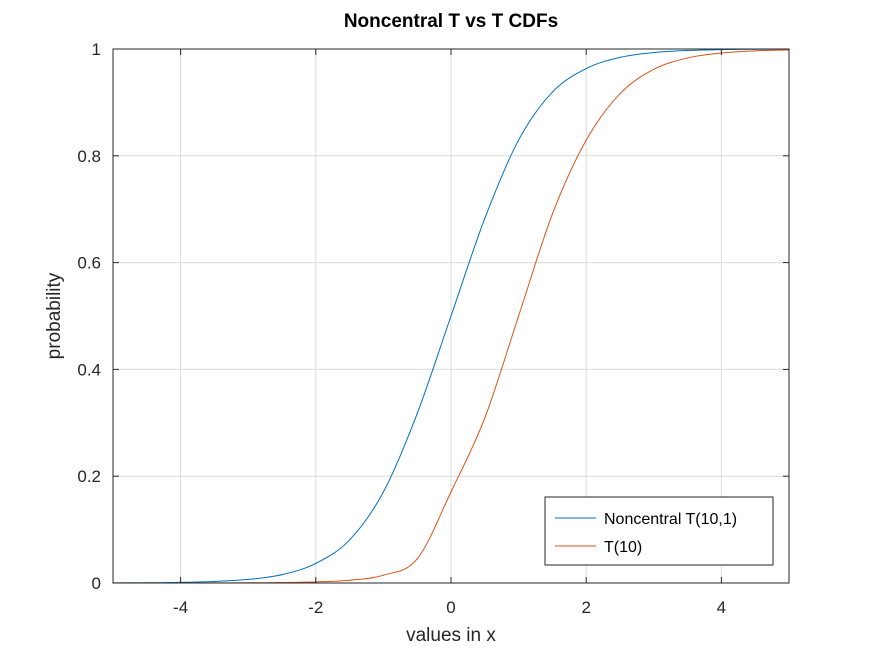 This screenshot has width=872, height=654. Describe the element at coordinates (450, 607) in the screenshot. I see `x-tick-label: 0` at that location.